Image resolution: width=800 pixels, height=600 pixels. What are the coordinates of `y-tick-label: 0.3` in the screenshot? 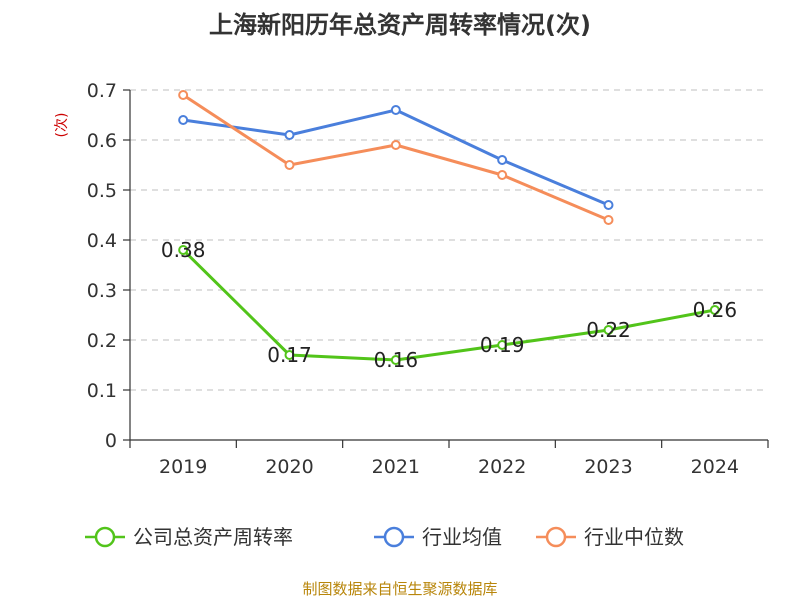 It's located at (102, 291).